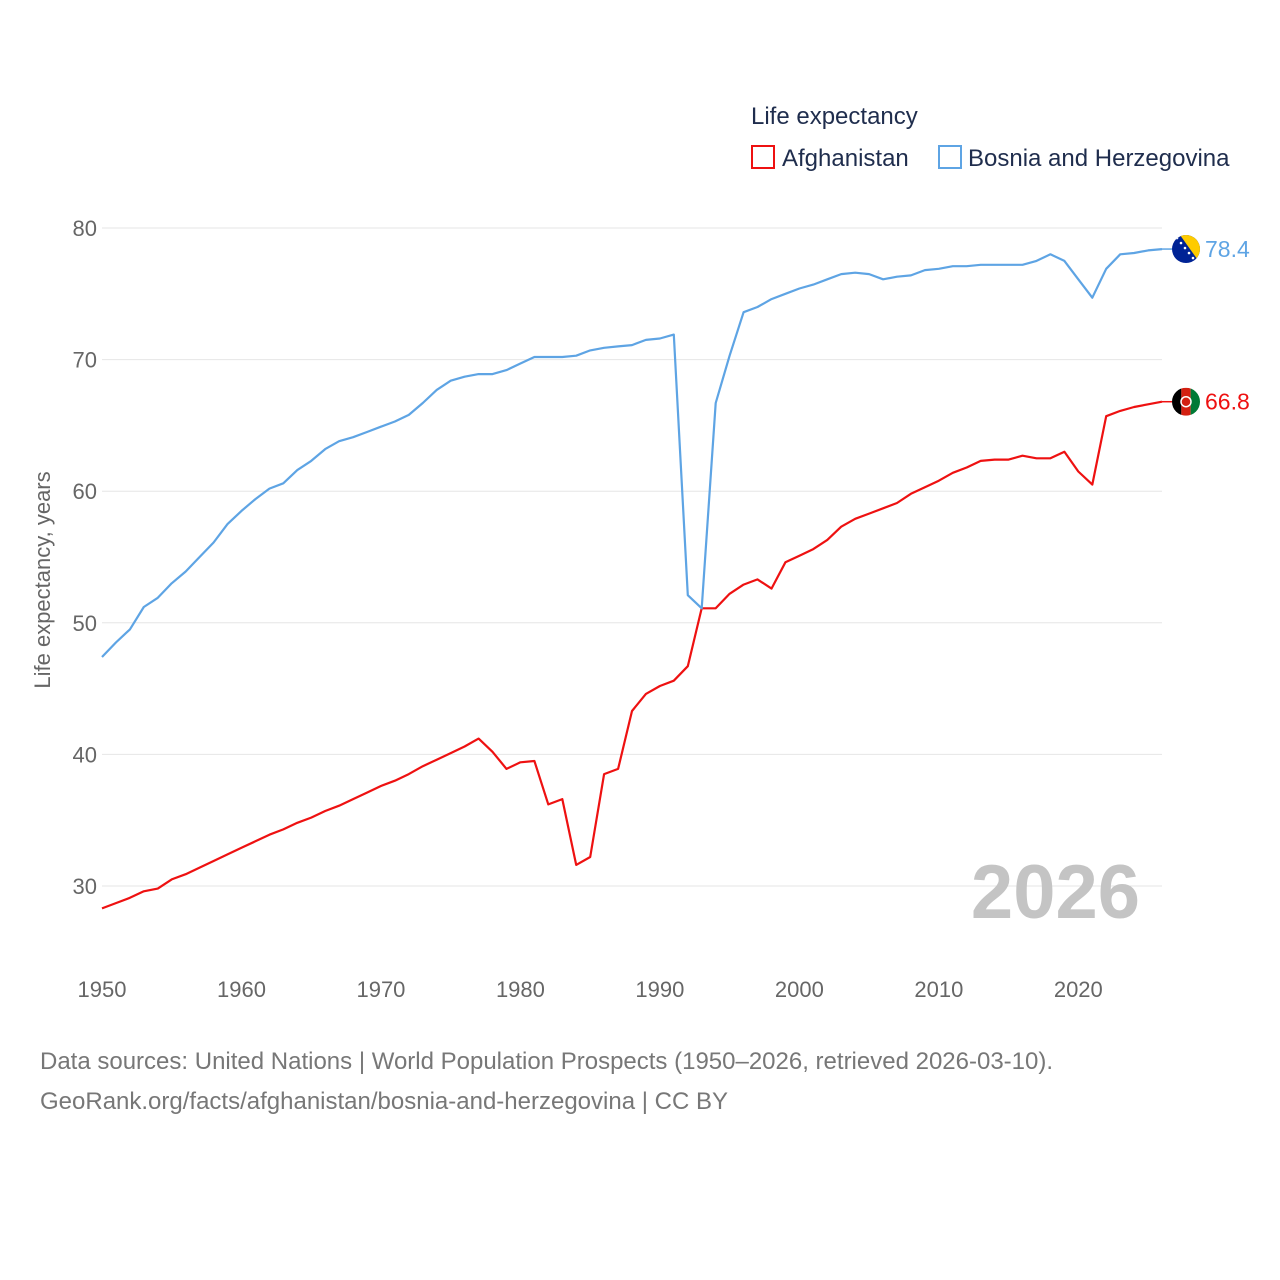 This screenshot has width=1280, height=1280. I want to click on y-tick-60: 60, so click(85, 491).